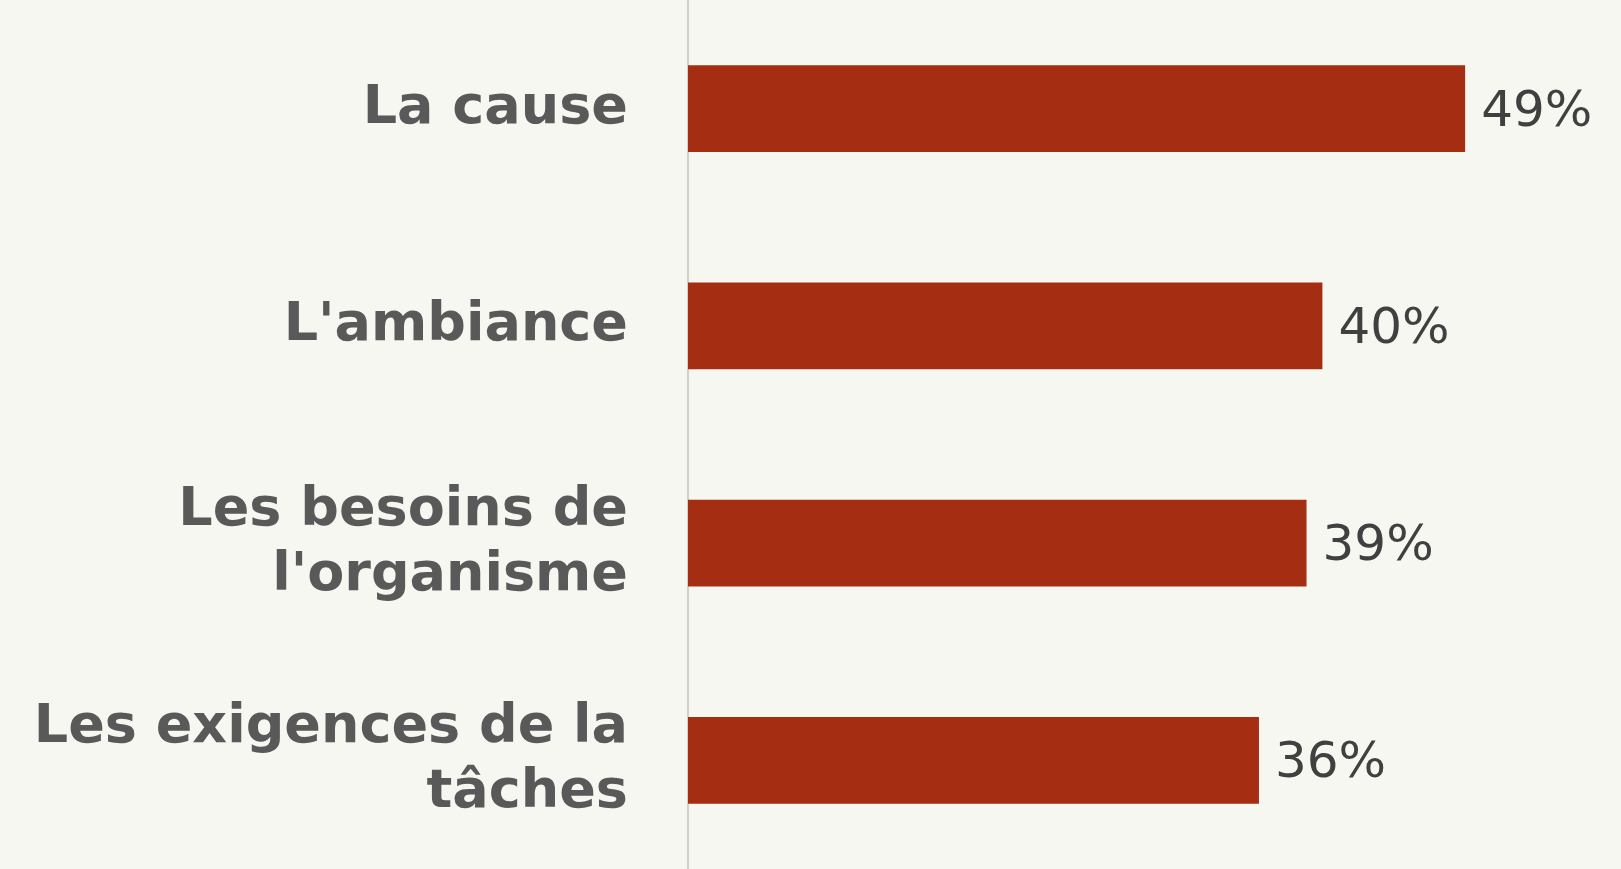  What do you see at coordinates (1330, 760) in the screenshot?
I see `data-label: 36%` at bounding box center [1330, 760].